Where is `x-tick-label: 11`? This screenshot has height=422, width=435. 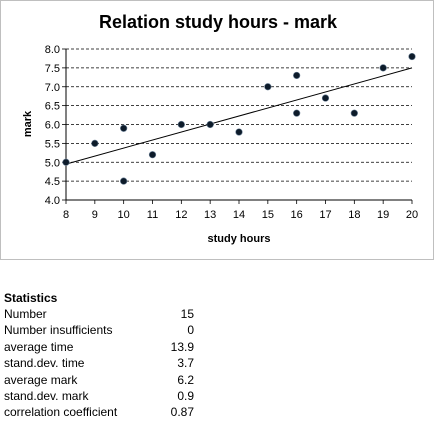
x-tick-label: 11 is located at coordinates (152, 215).